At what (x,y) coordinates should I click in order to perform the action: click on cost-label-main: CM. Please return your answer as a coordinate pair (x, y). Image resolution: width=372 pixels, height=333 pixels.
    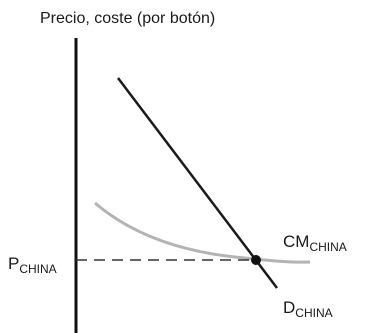
    Looking at the image, I should click on (296, 241).